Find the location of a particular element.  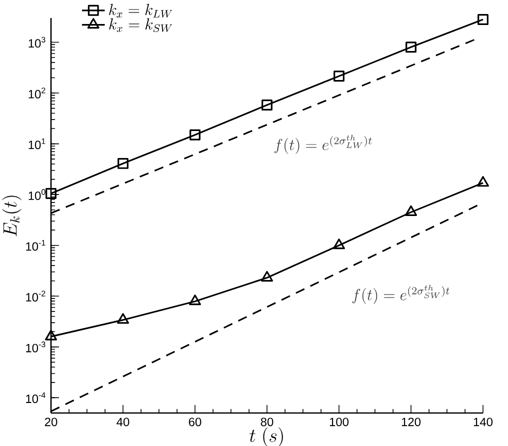

y-tick-label: 10$^{-2}$ is located at coordinates (36, 296).